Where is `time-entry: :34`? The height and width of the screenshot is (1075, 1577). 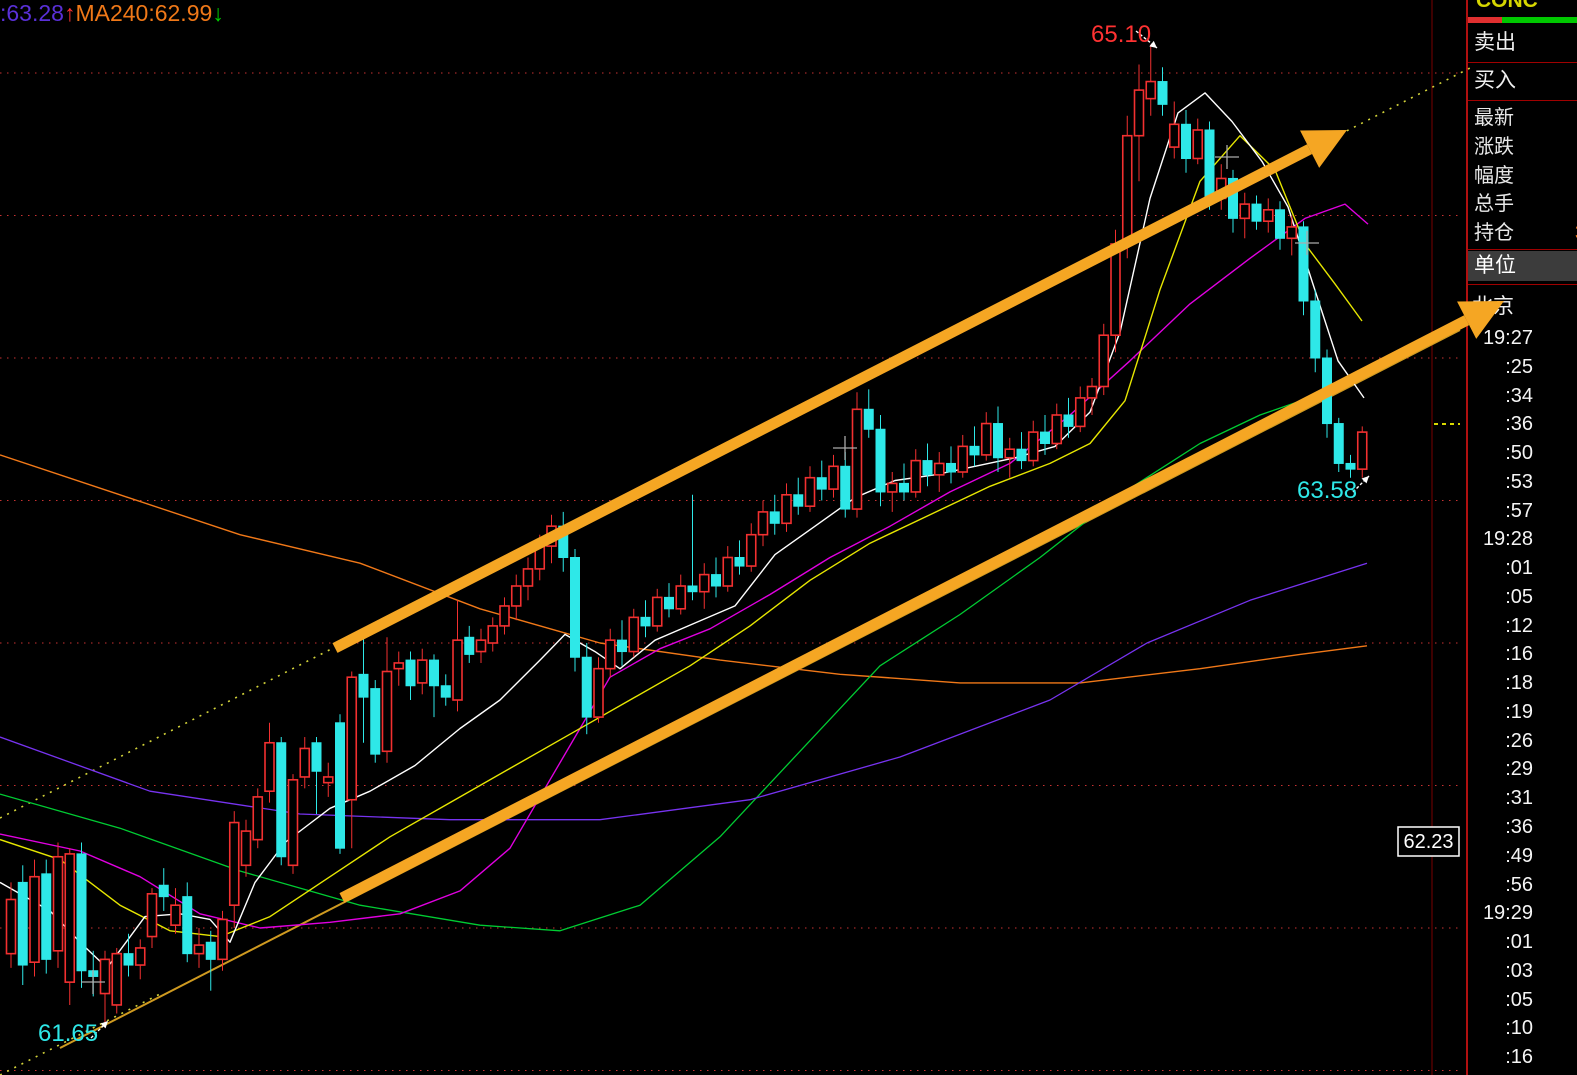
time-entry: :34 is located at coordinates (1519, 395).